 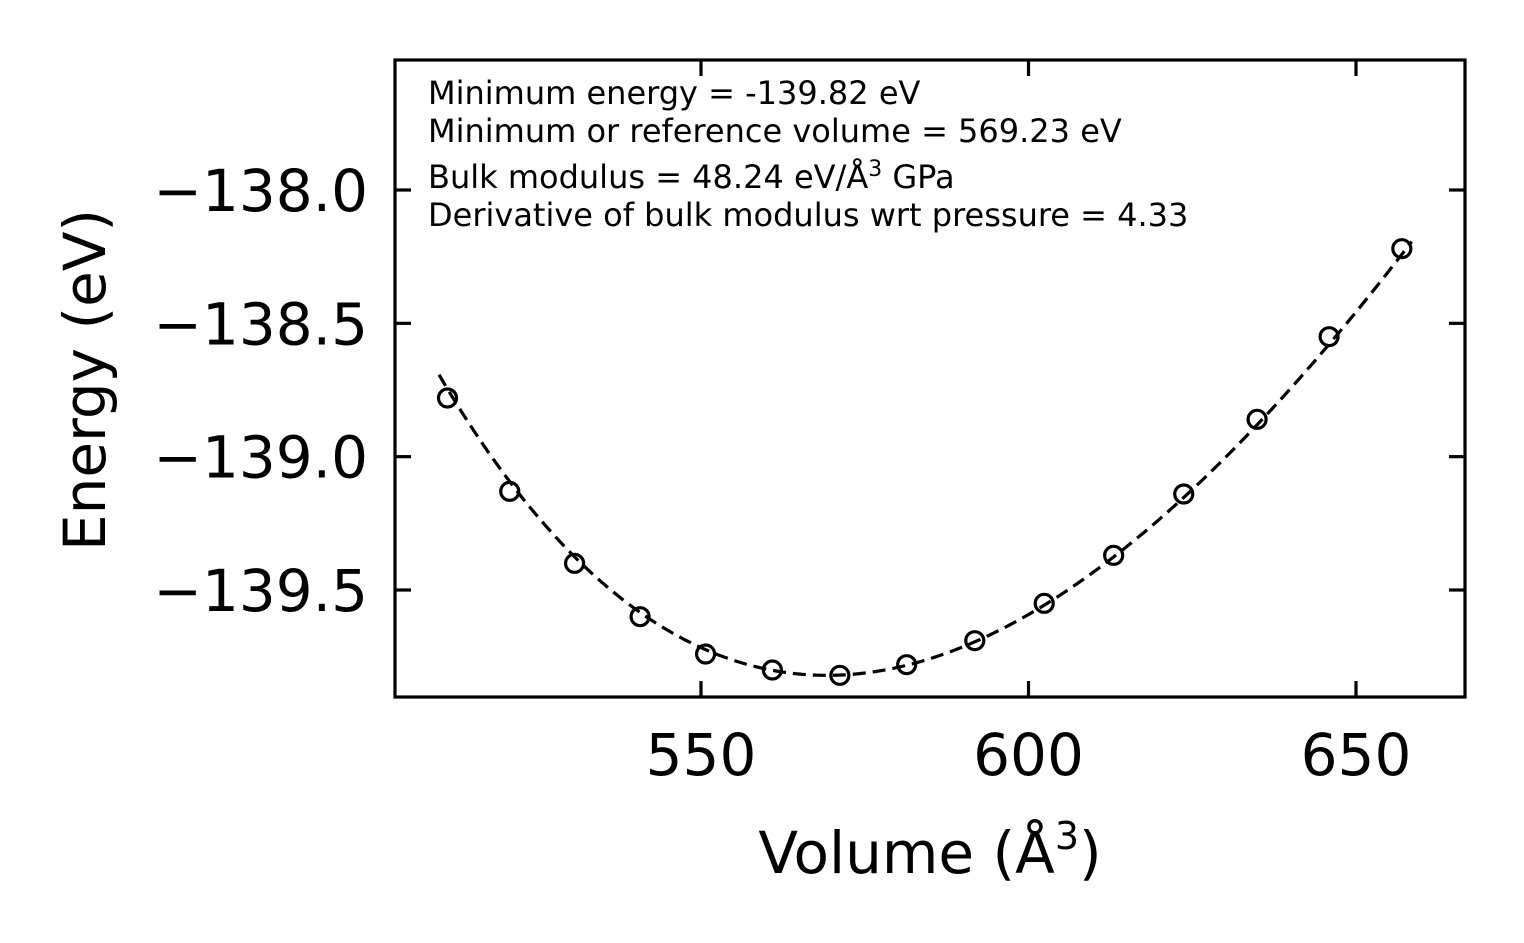 What do you see at coordinates (701, 755) in the screenshot?
I see `x-tick-label: 550` at bounding box center [701, 755].